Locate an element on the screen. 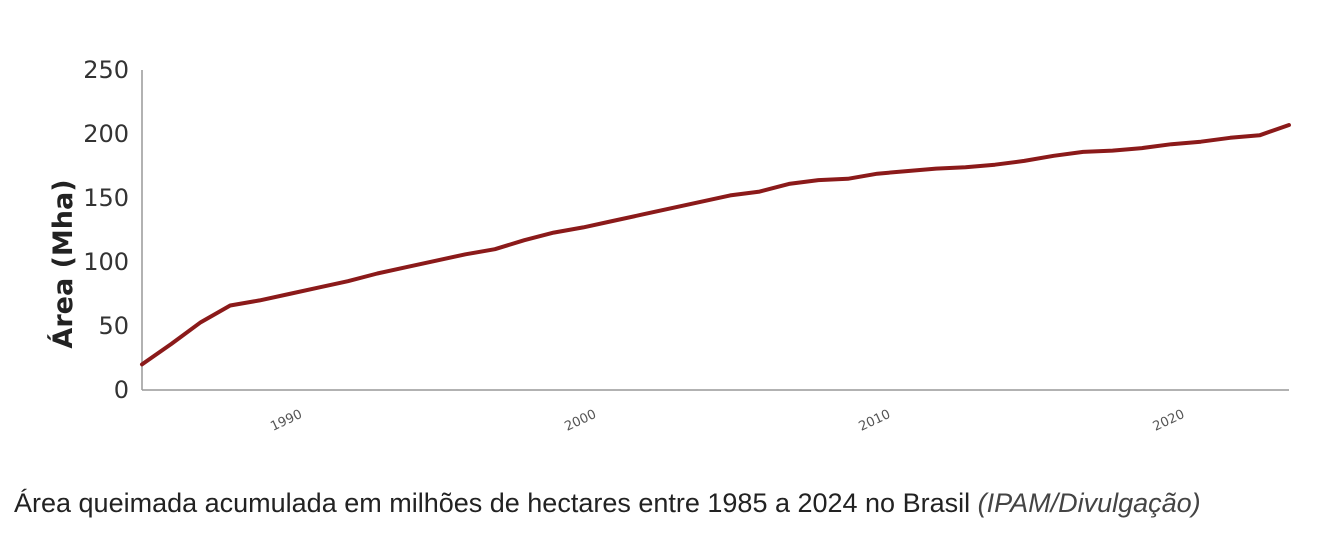 The image size is (1344, 540). y-axis-title-group: Área (Mha) is located at coordinates (63, 263).